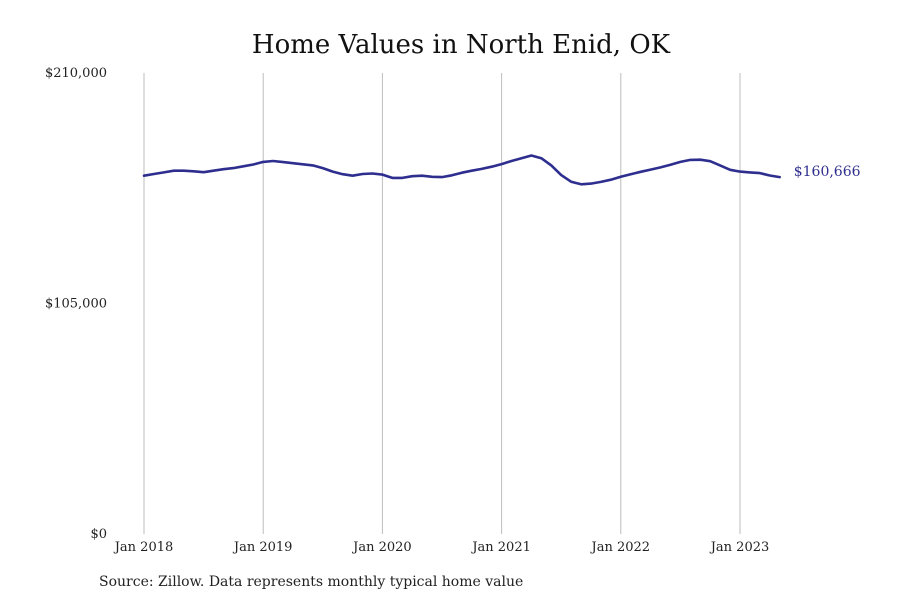 The height and width of the screenshot is (600, 900). I want to click on x-tick-label: Jan 2023, so click(739, 547).